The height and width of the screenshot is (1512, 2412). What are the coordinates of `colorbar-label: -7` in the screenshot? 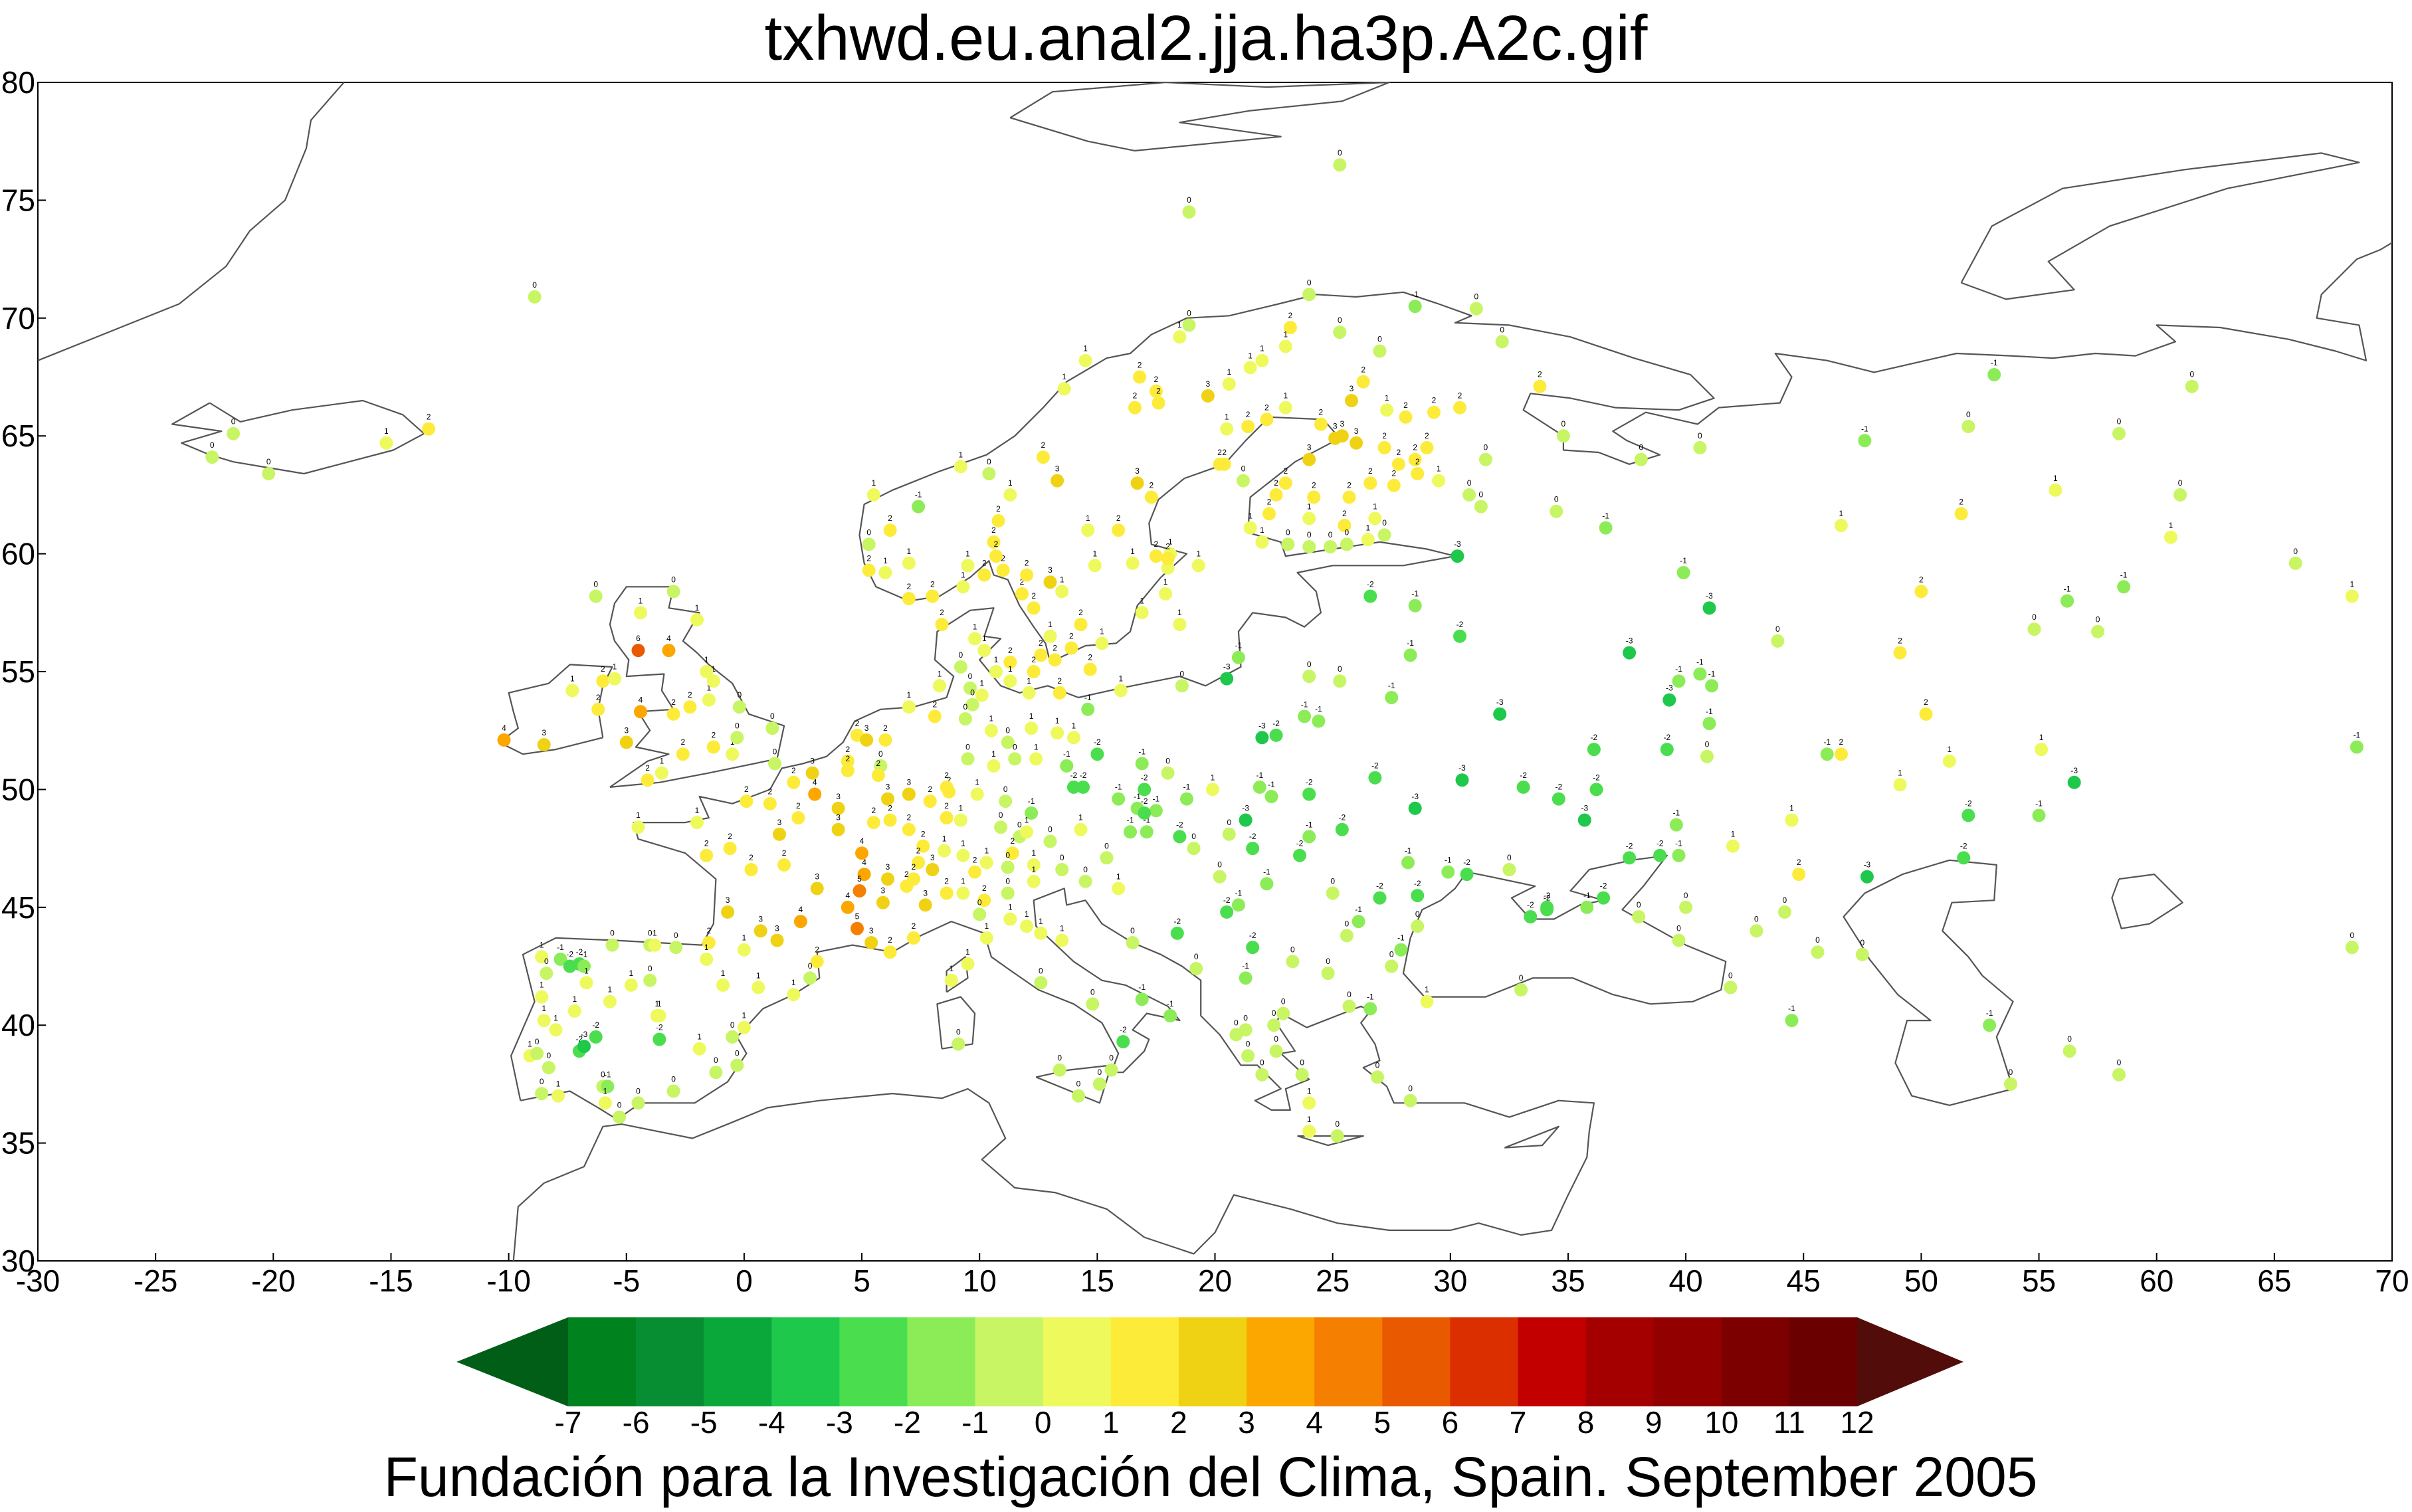 It's located at (568, 1422).